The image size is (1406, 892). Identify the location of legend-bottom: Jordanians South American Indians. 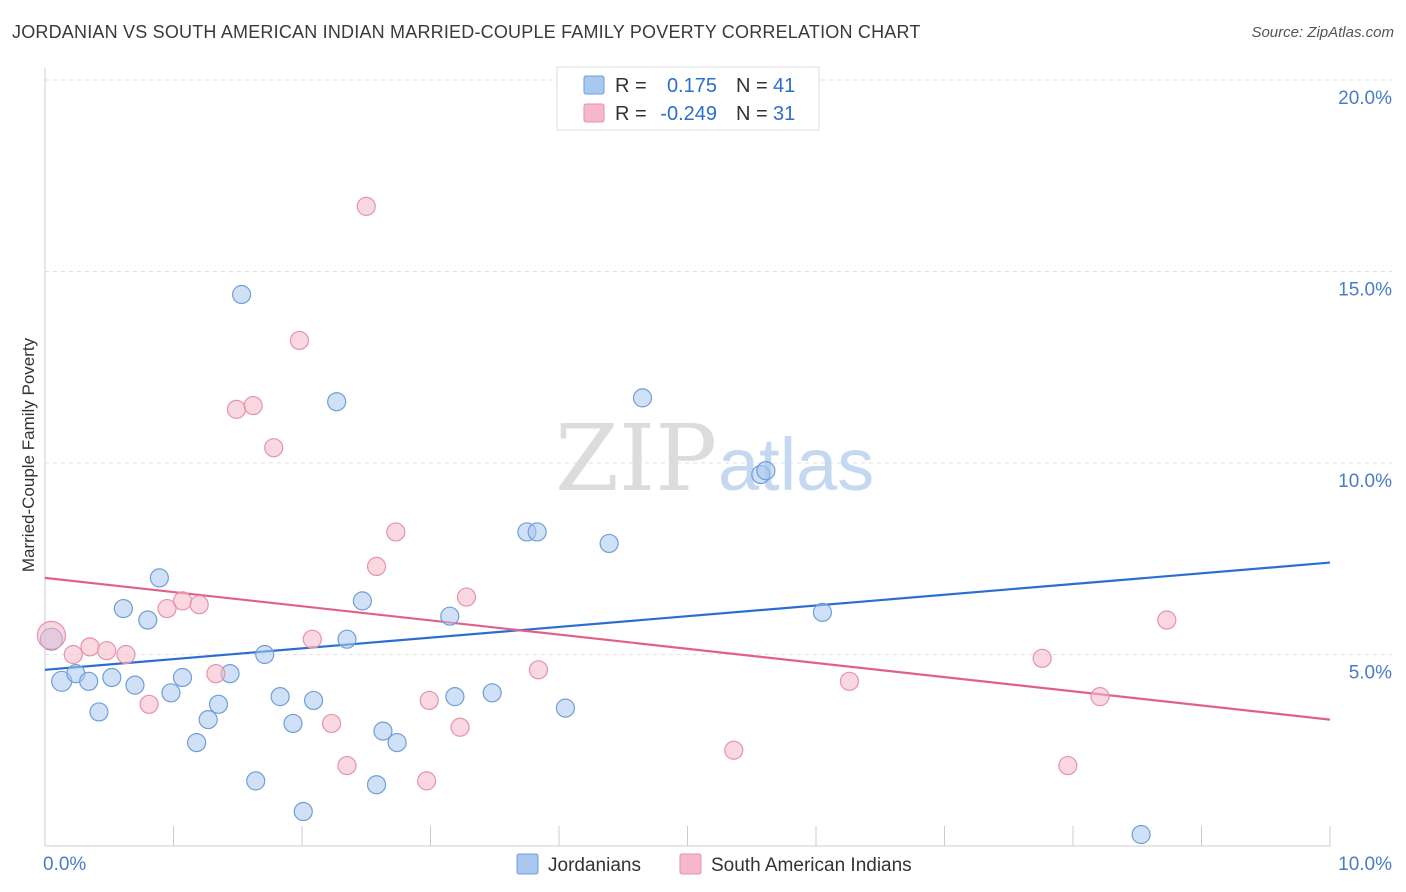
(714, 864).